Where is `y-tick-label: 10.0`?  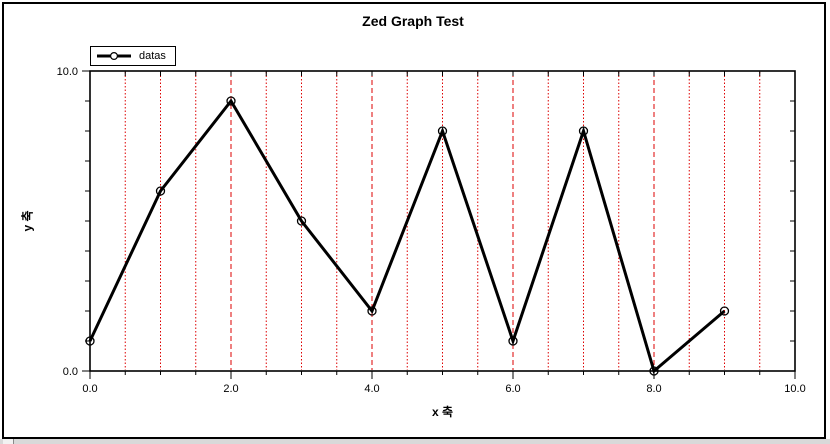 y-tick-label: 10.0 is located at coordinates (67, 72).